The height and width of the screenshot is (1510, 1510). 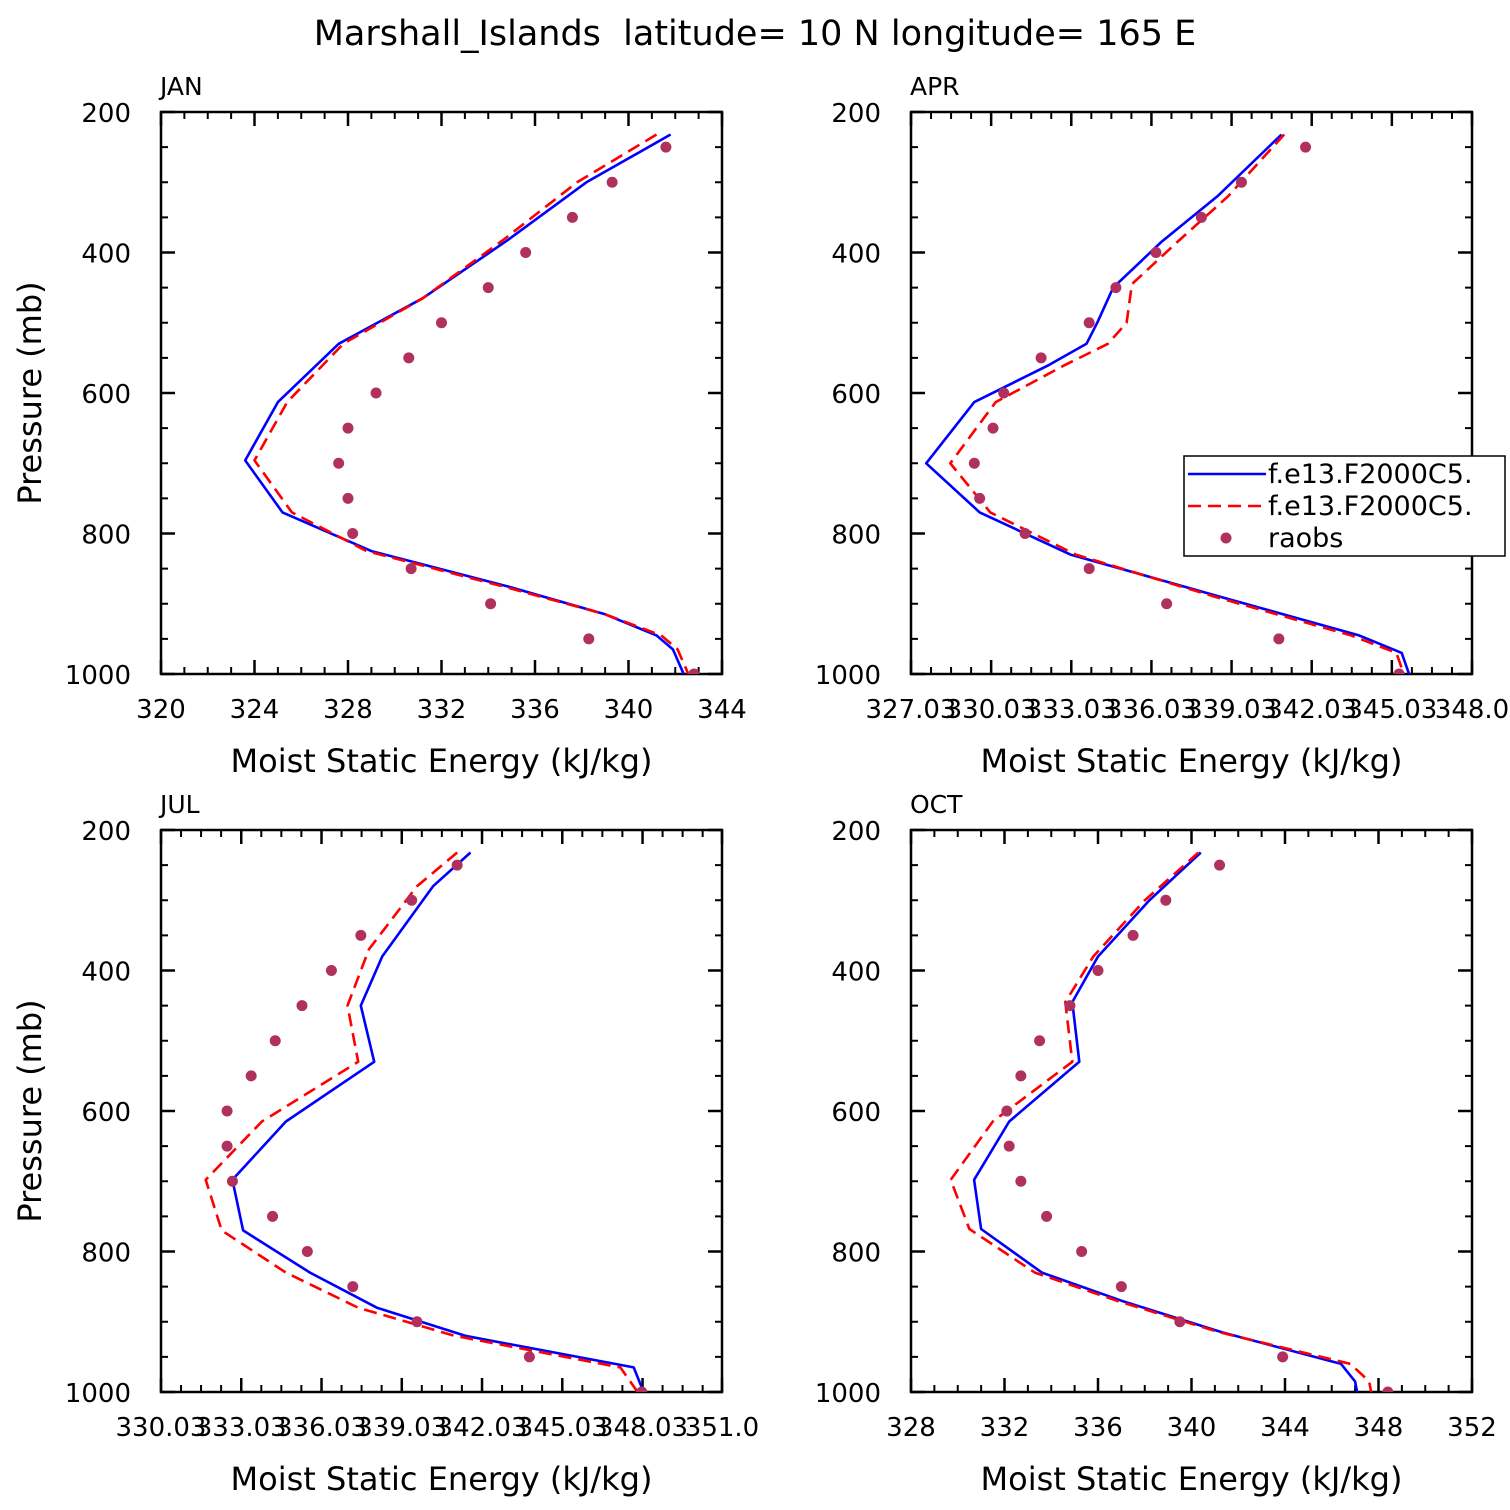 I want to click on legend: f.e13.F2000C5.f.e13.F2000C5.raobs, so click(x=1344, y=506).